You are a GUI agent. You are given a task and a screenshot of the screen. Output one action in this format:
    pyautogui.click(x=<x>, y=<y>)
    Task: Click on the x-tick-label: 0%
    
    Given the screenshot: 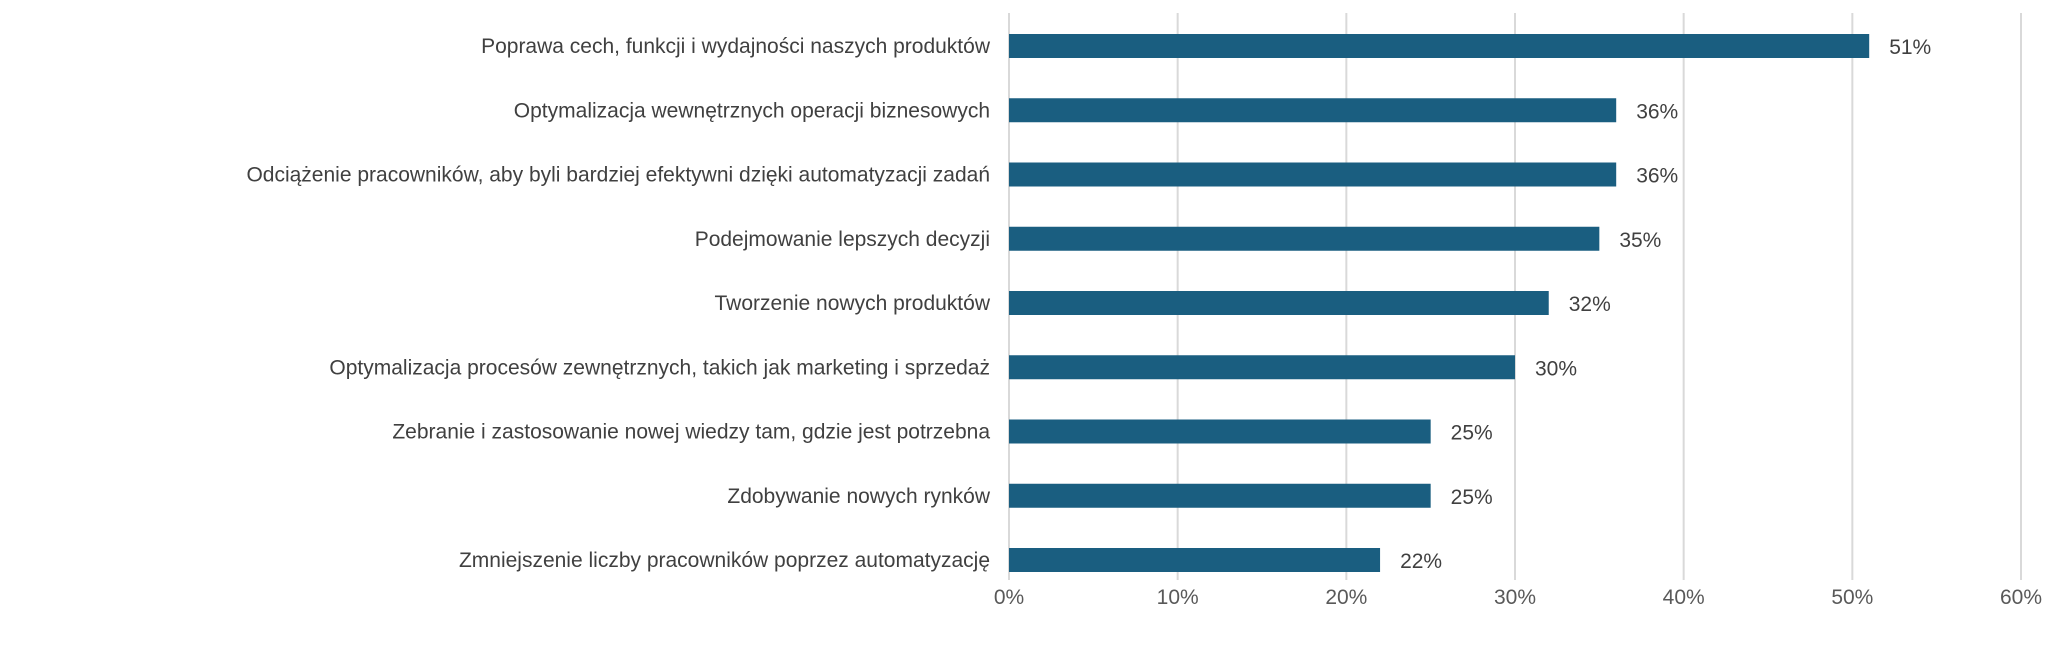 What is the action you would take?
    pyautogui.click(x=1009, y=597)
    